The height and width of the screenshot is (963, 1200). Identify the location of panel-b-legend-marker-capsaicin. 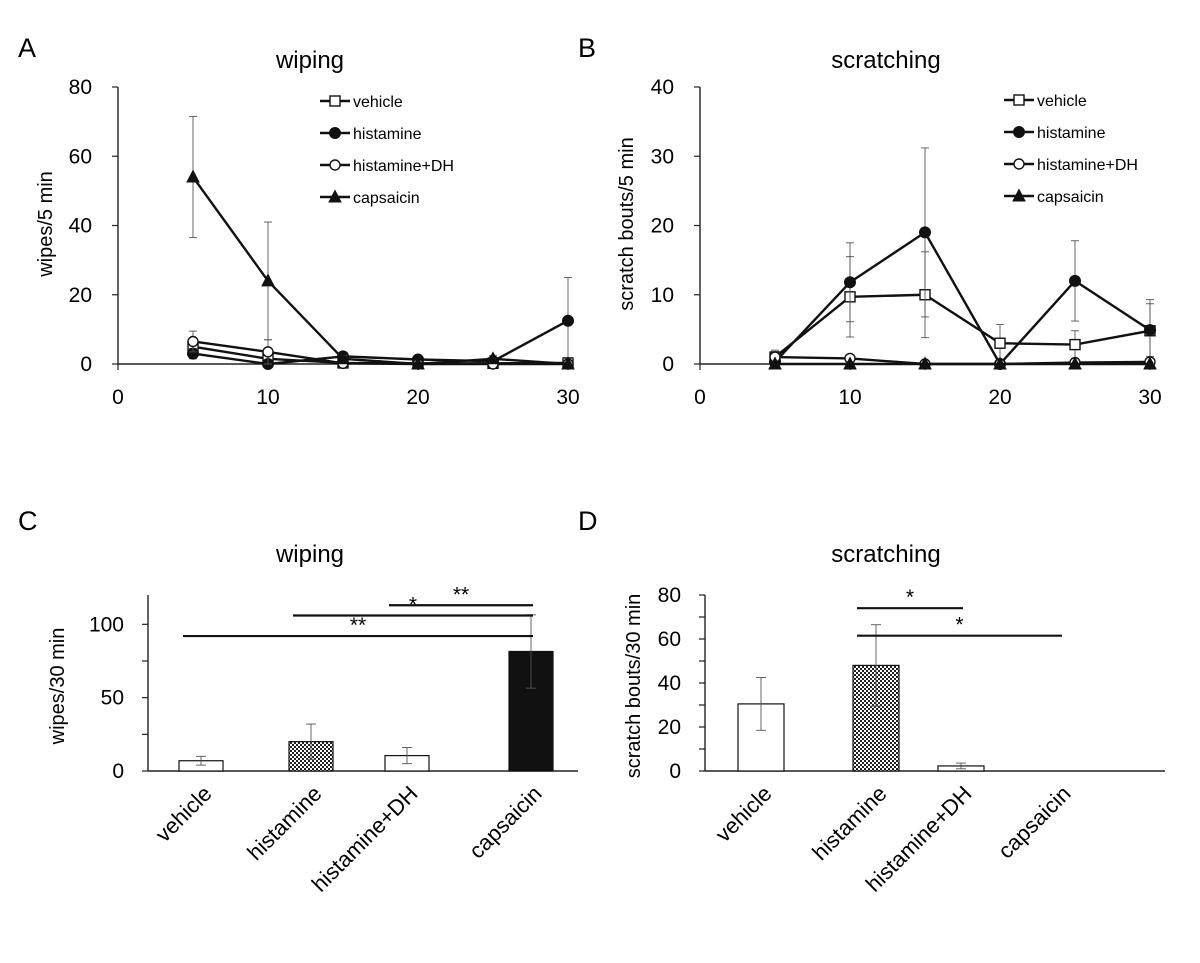
(1019, 195).